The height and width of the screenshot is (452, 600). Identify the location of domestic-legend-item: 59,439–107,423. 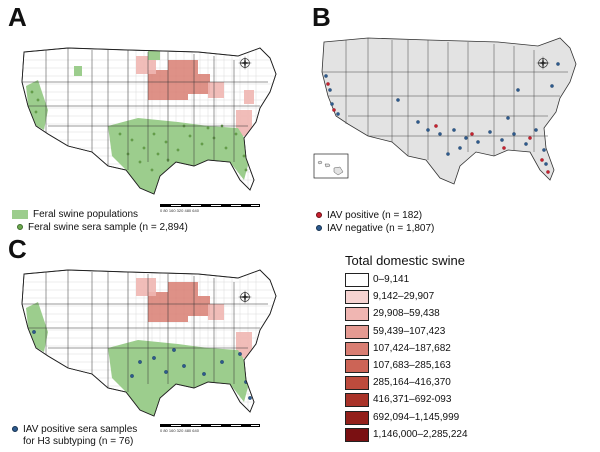
(435, 332).